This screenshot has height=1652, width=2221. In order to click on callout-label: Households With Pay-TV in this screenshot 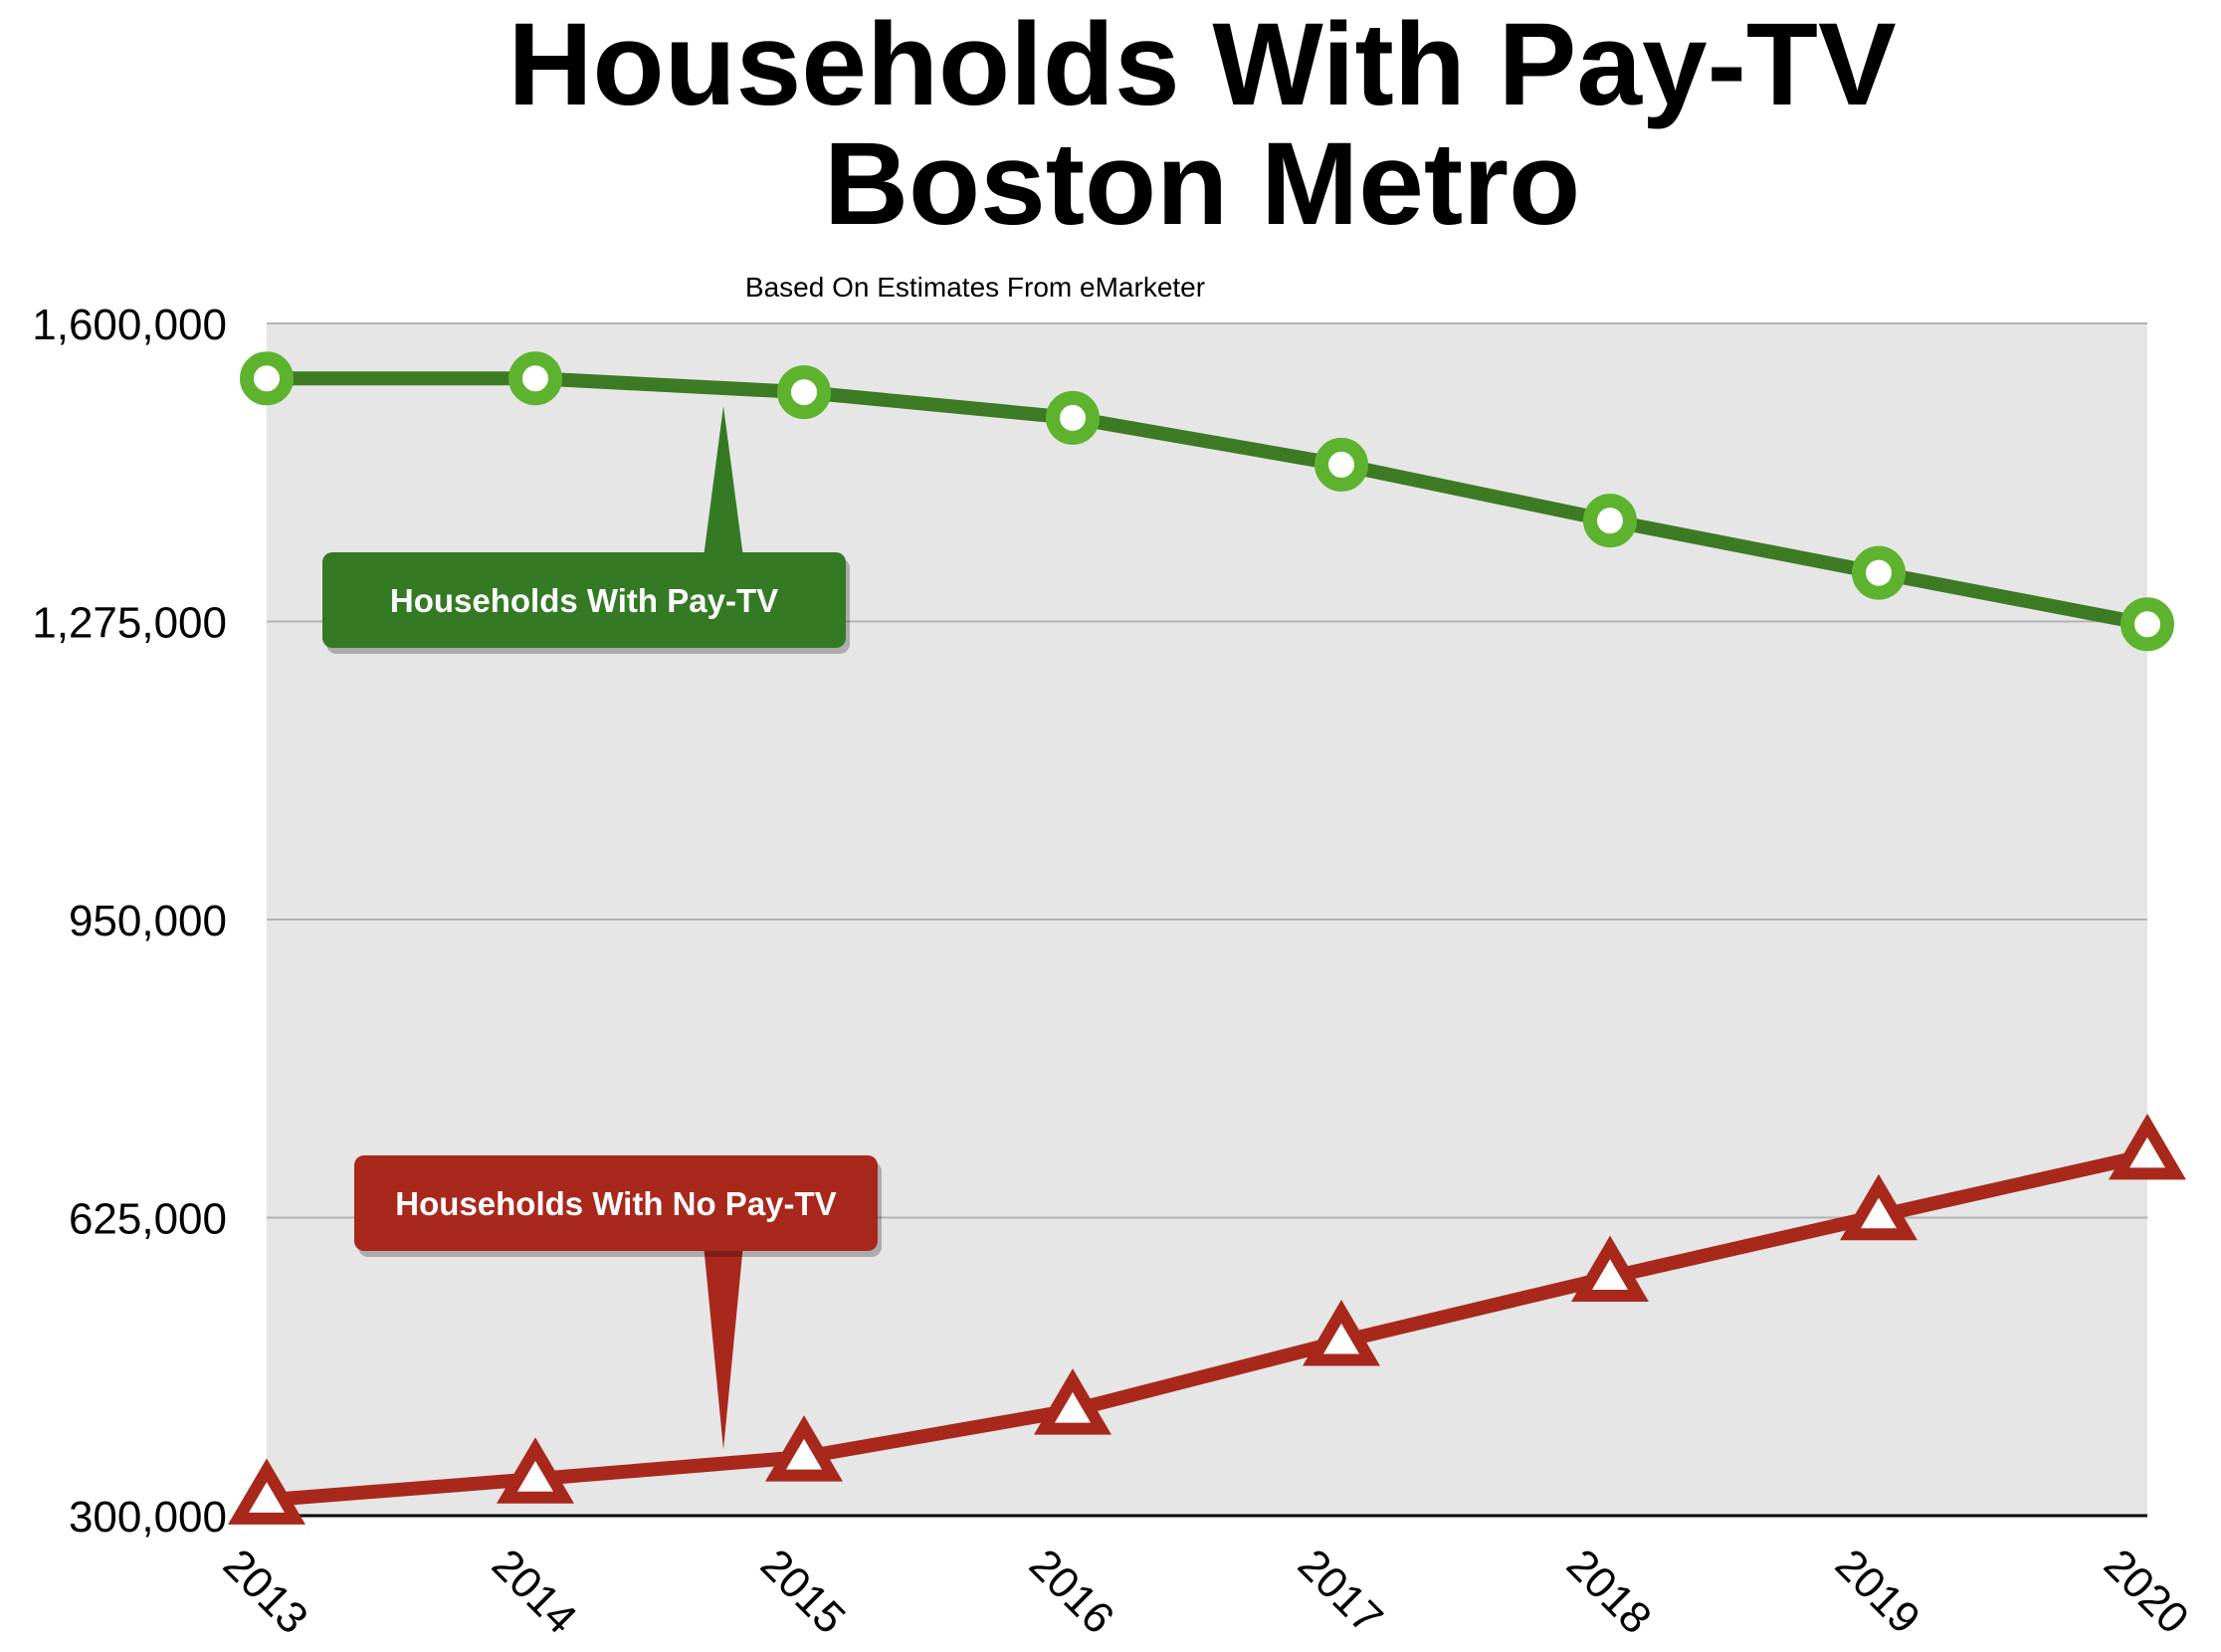, I will do `click(584, 600)`.